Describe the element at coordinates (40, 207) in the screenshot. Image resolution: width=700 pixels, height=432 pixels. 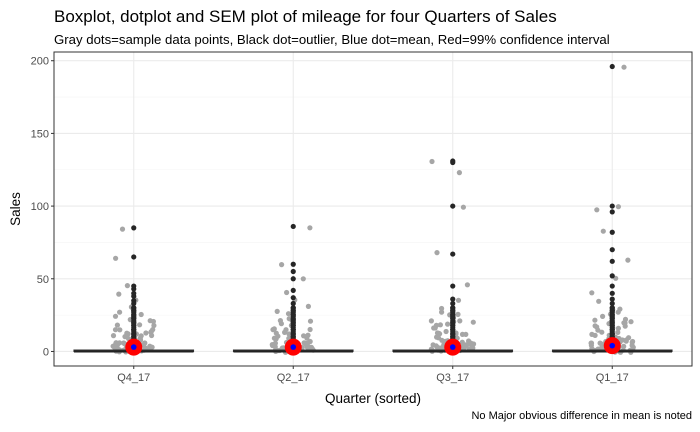
I see `y-tick-label: 100` at that location.